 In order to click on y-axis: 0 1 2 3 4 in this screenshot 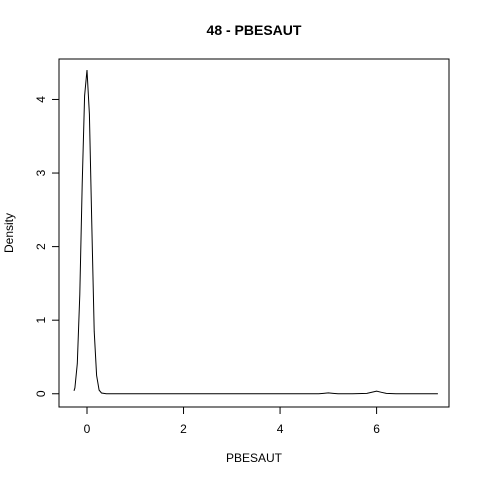, I will do `click(47, 246)`.